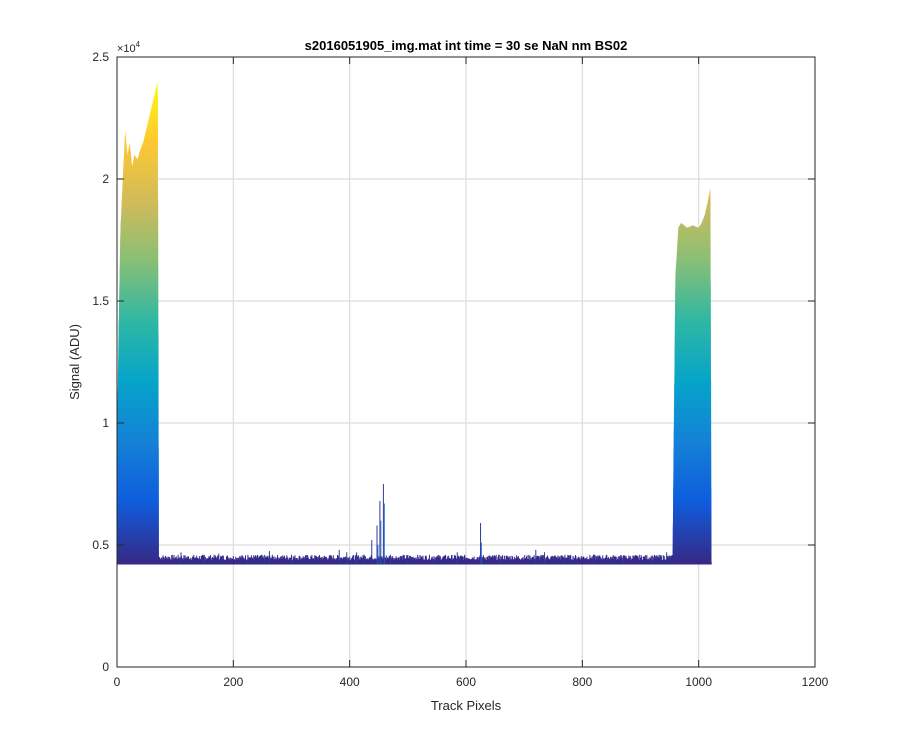 Image resolution: width=900 pixels, height=755 pixels. What do you see at coordinates (100, 545) in the screenshot?
I see `y-tick-label: 0.5` at bounding box center [100, 545].